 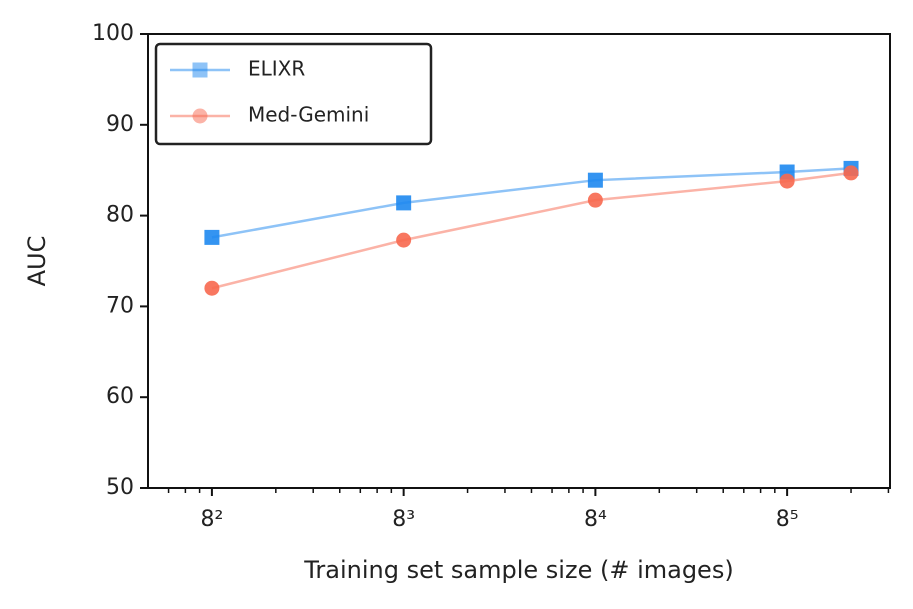 I want to click on x-tick-label: 8³, so click(x=403, y=519).